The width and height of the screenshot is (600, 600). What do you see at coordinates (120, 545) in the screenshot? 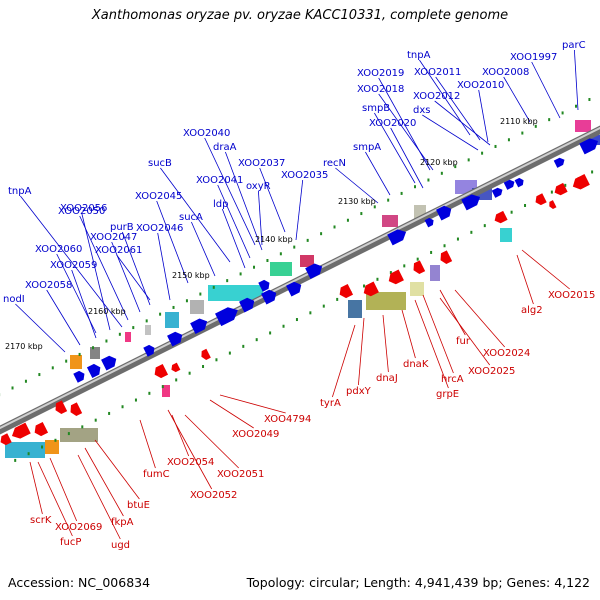
I see `gene-label-reverse: ugd` at bounding box center [120, 545].